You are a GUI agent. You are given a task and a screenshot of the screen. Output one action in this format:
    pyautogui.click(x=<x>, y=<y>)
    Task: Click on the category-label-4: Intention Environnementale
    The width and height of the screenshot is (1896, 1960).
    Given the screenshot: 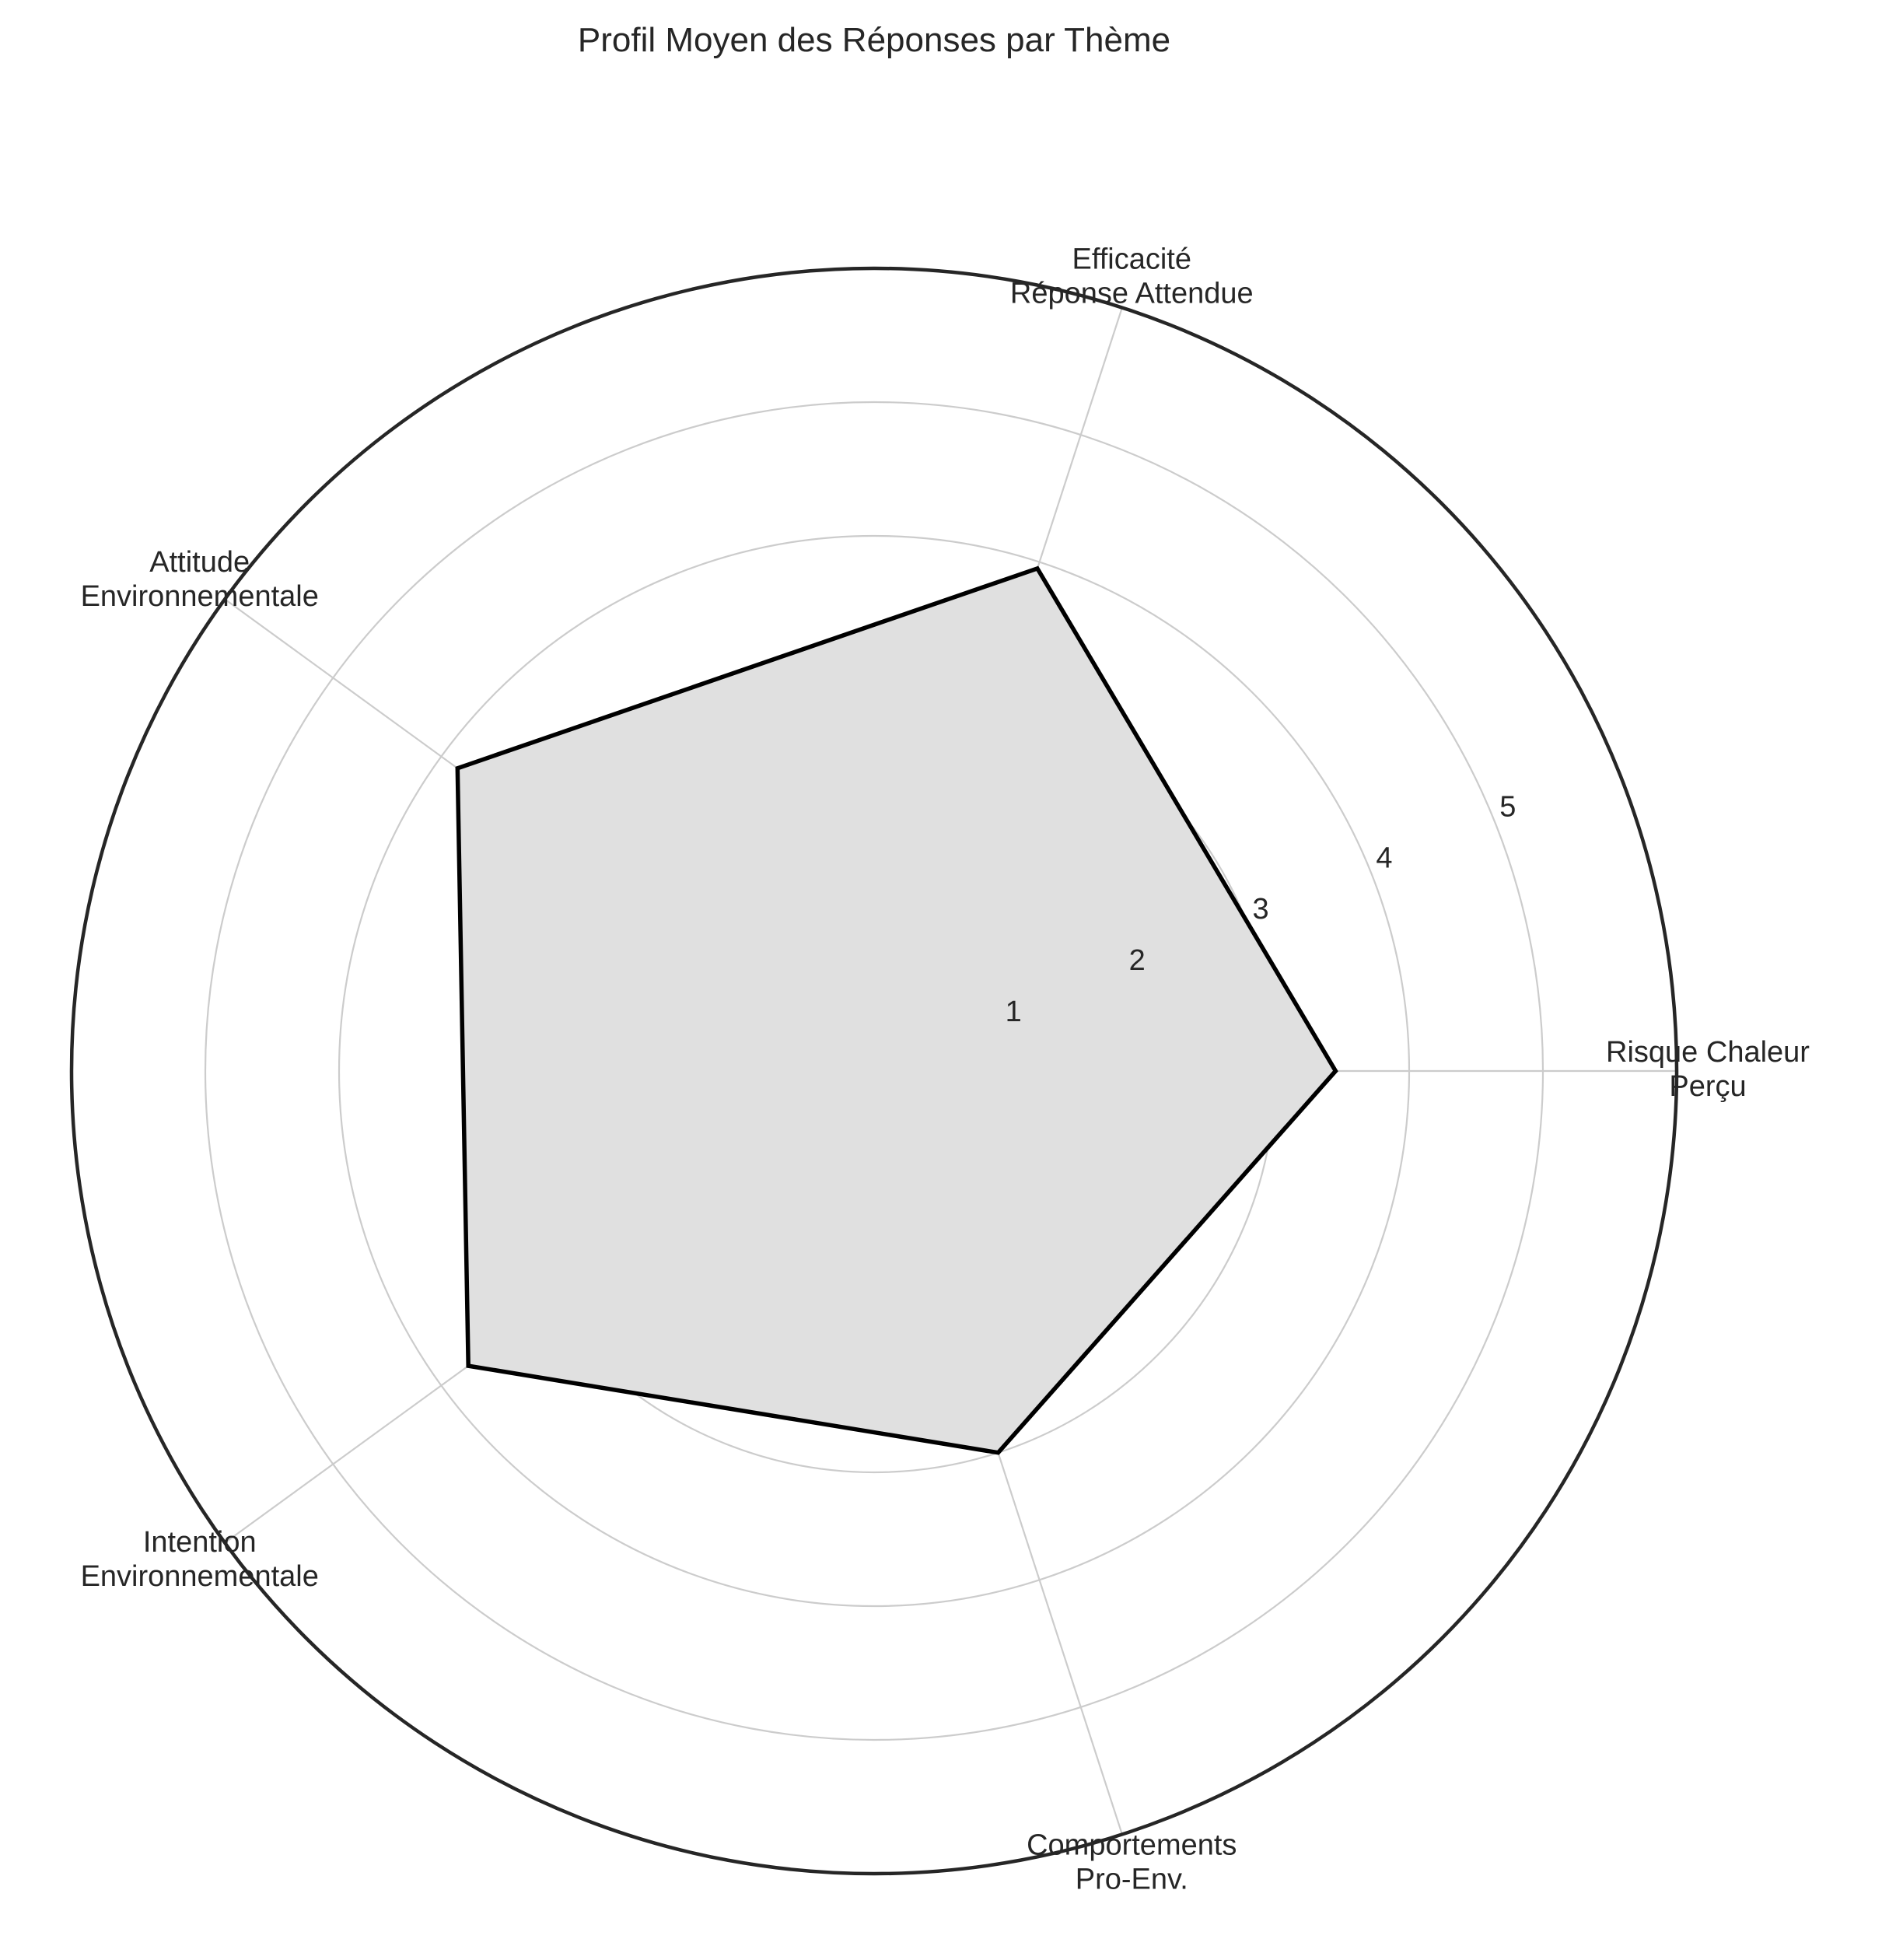 What is the action you would take?
    pyautogui.click(x=200, y=1559)
    